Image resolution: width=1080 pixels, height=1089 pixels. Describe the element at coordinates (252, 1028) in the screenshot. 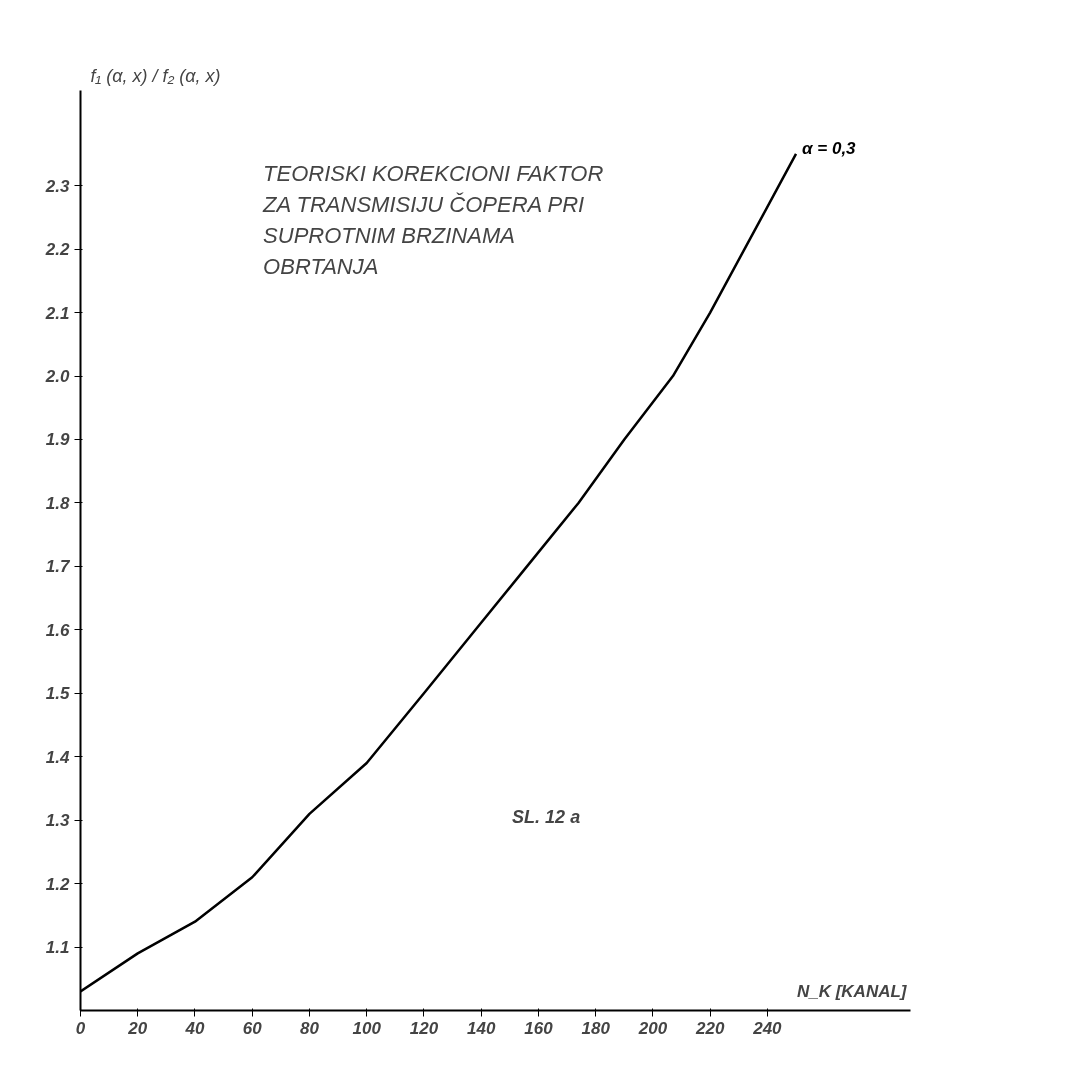

I see `x-tick-label: 60` at that location.